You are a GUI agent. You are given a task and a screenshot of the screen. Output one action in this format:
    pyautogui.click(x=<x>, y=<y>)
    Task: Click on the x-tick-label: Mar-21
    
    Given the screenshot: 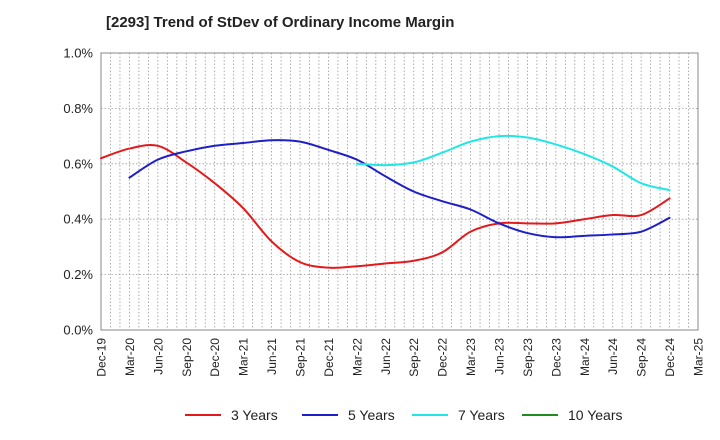 What is the action you would take?
    pyautogui.click(x=244, y=357)
    